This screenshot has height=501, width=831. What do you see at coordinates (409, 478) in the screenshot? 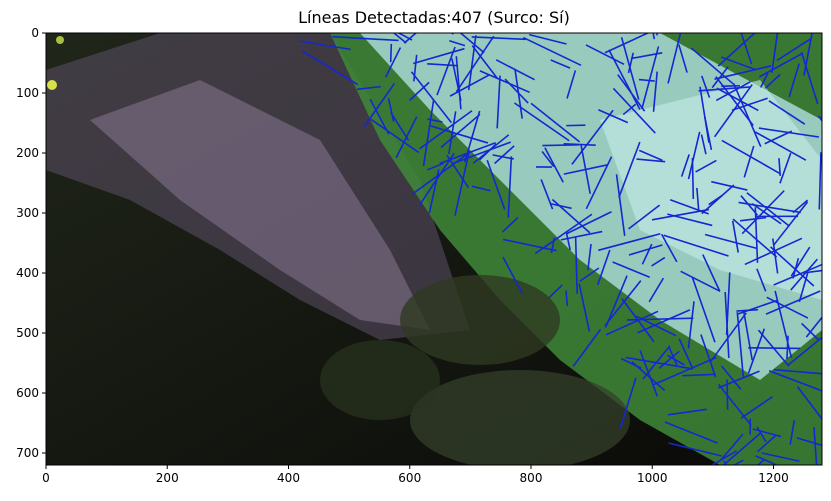
I see `x-tick-label: 600` at bounding box center [409, 478].